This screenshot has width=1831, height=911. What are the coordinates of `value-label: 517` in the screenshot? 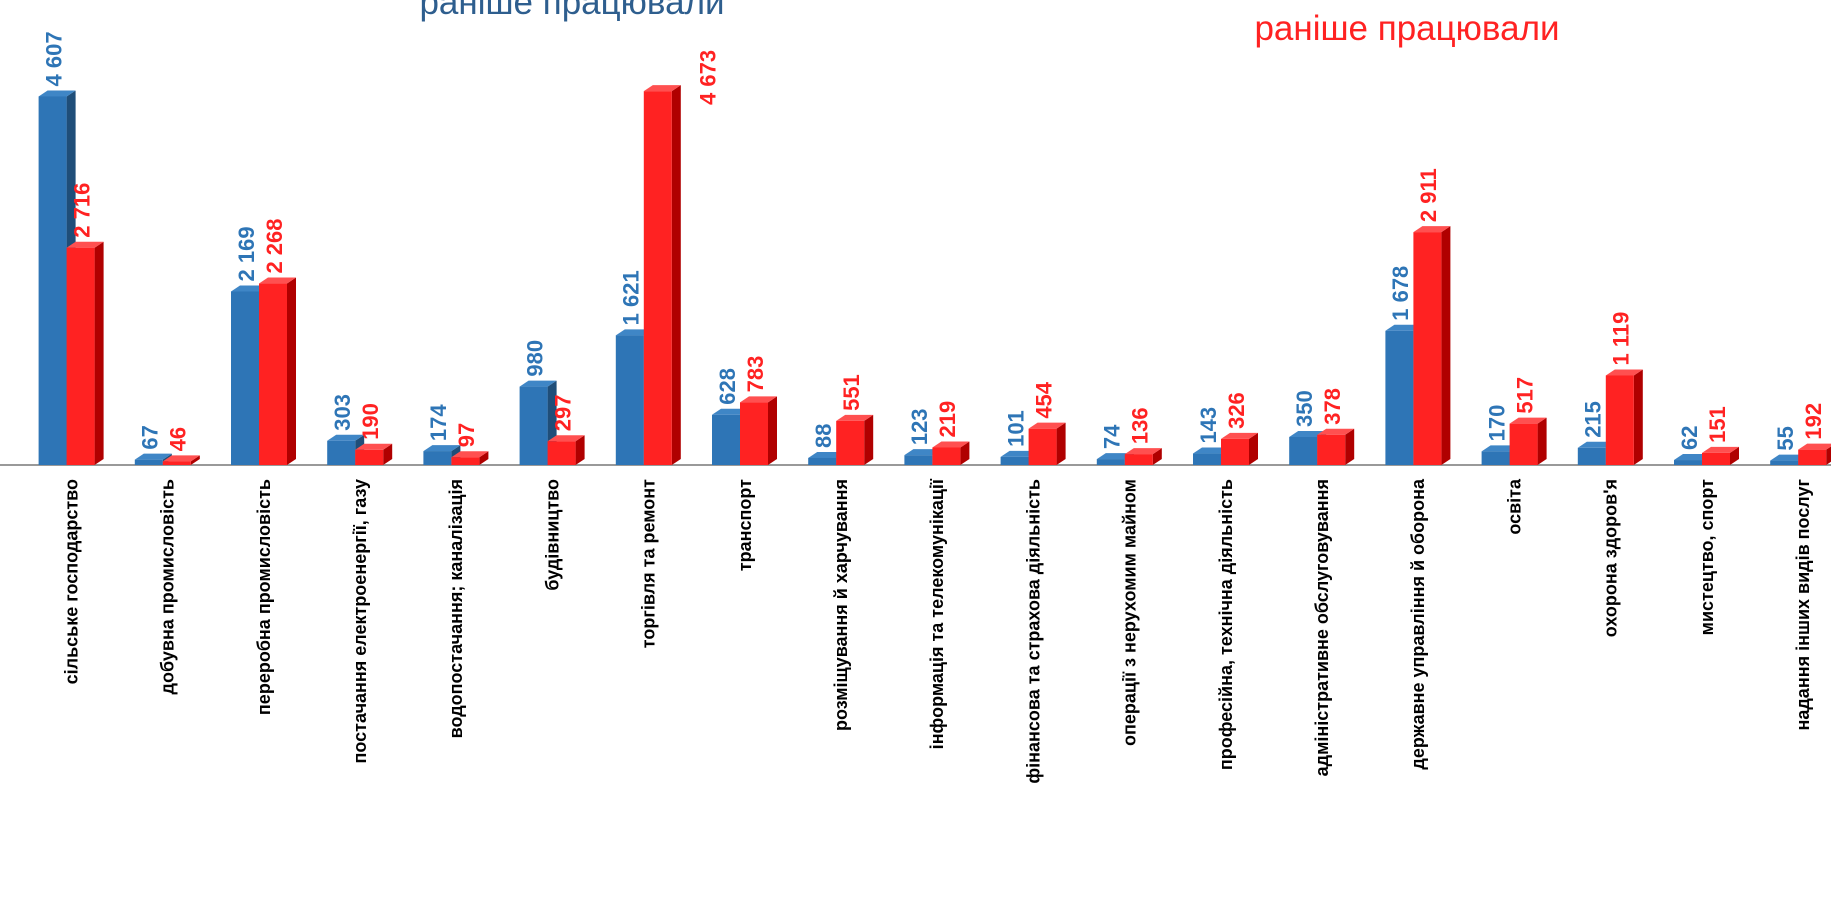 It's located at (1524, 395).